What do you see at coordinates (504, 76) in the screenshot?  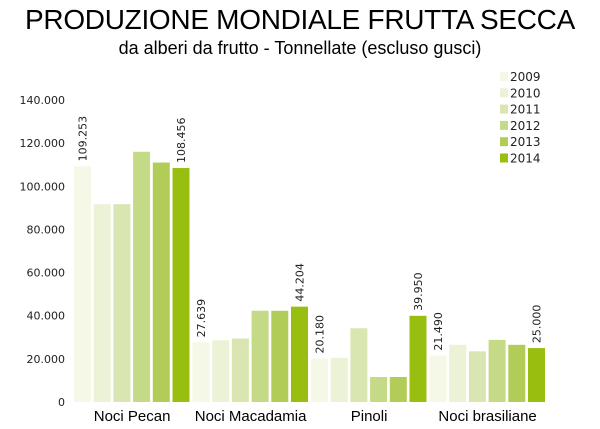 I see `legend-swatch-2009` at bounding box center [504, 76].